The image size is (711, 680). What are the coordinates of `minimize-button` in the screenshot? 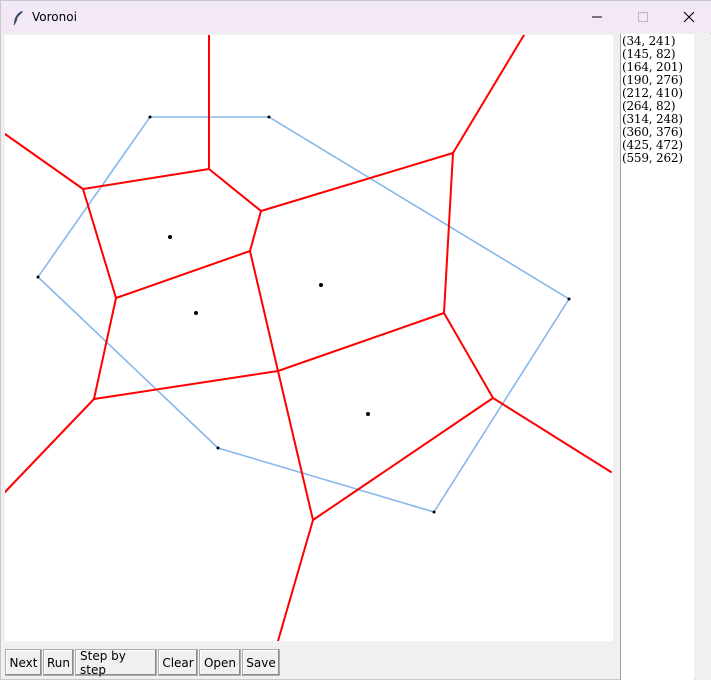 It's located at (597, 17).